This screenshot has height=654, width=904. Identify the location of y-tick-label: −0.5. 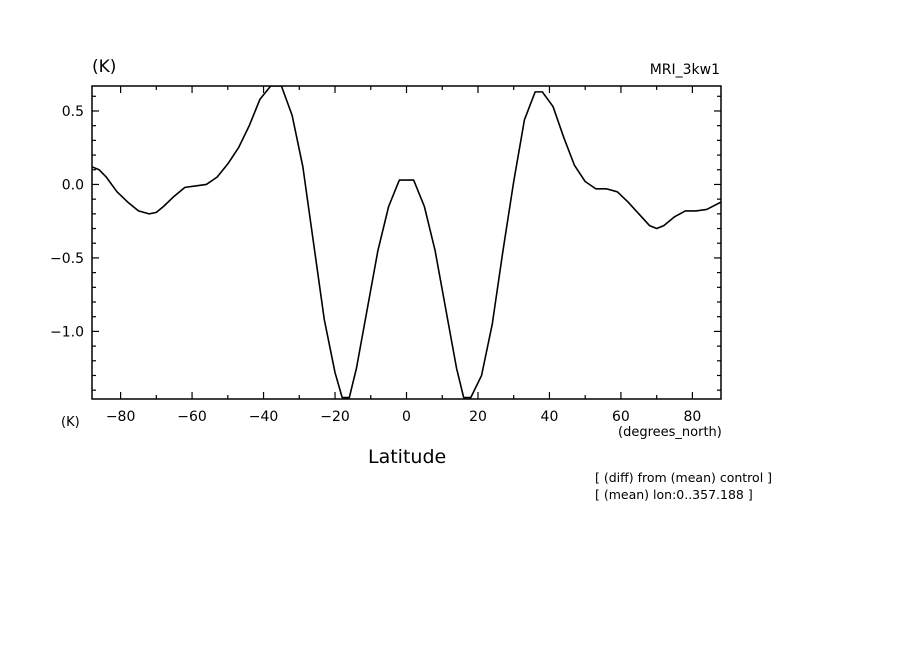
(67, 259).